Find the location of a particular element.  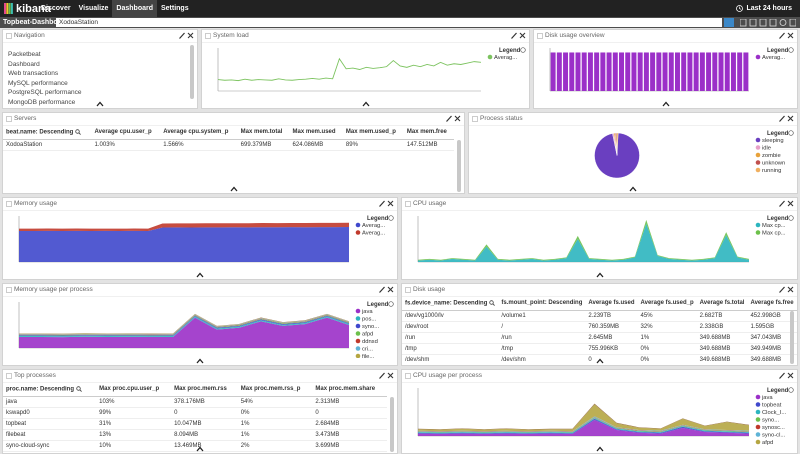

column-header: Average fs.used_p is located at coordinates (667, 303).